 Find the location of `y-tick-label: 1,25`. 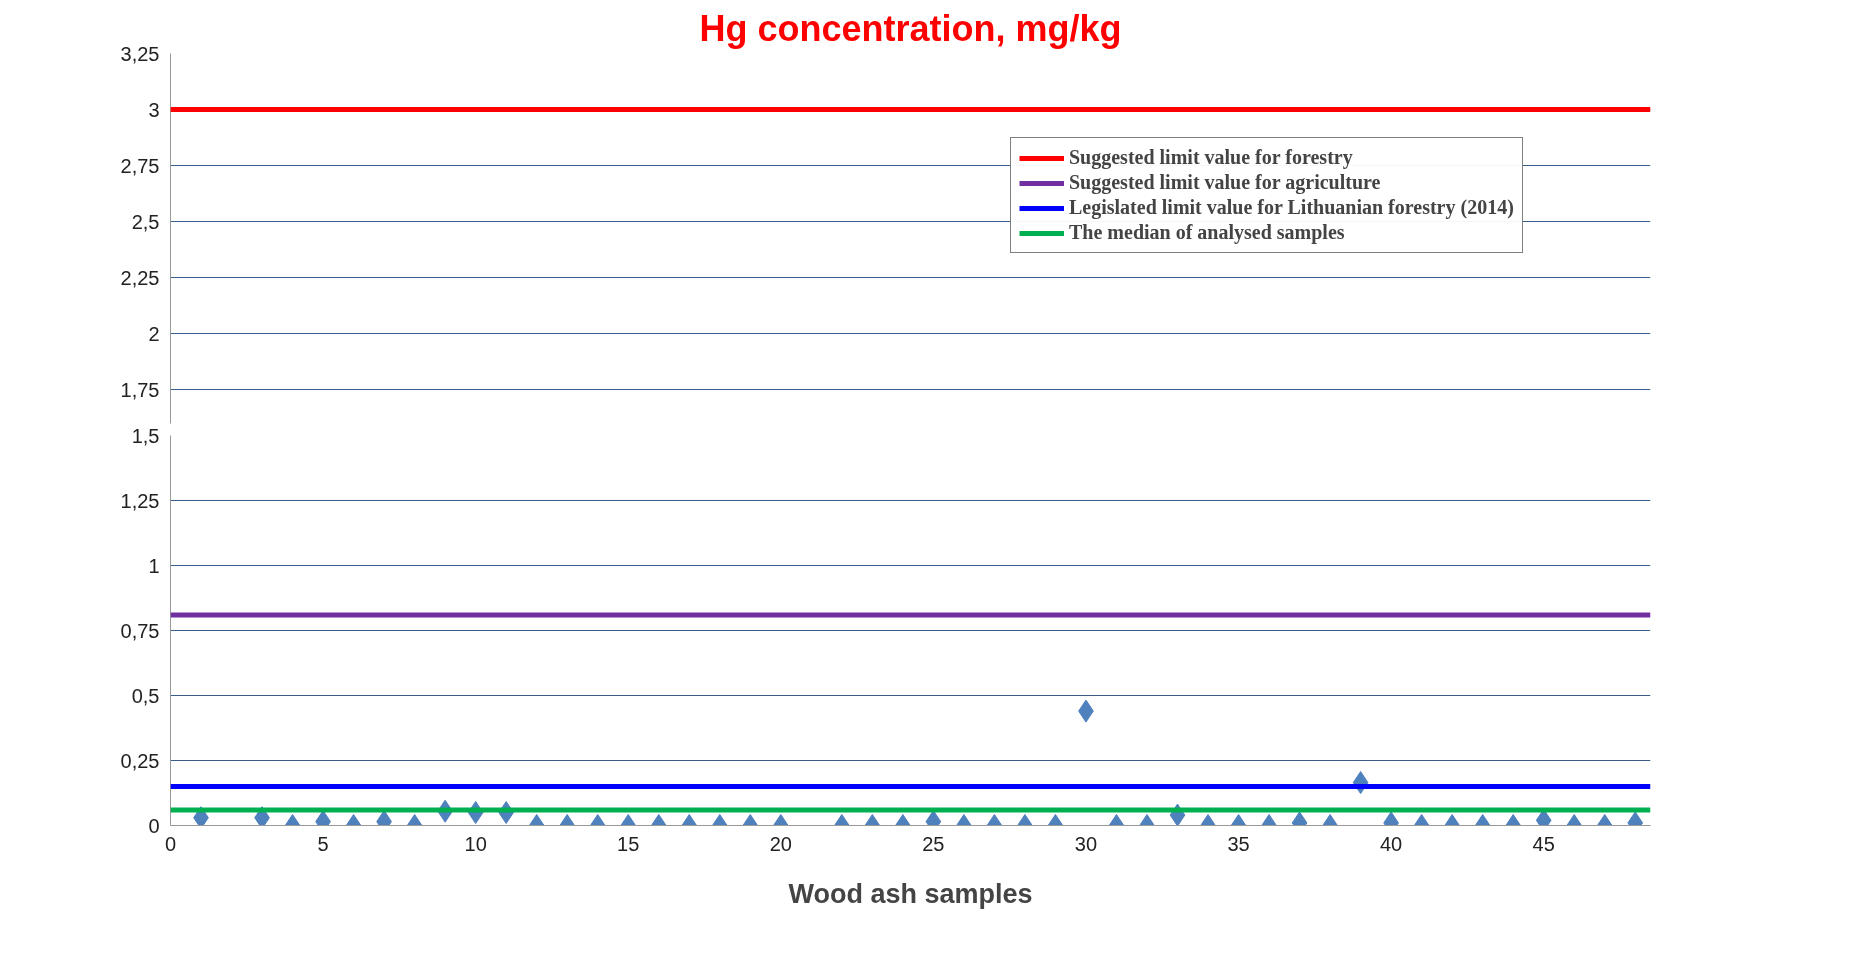

y-tick-label: 1,25 is located at coordinates (140, 500).